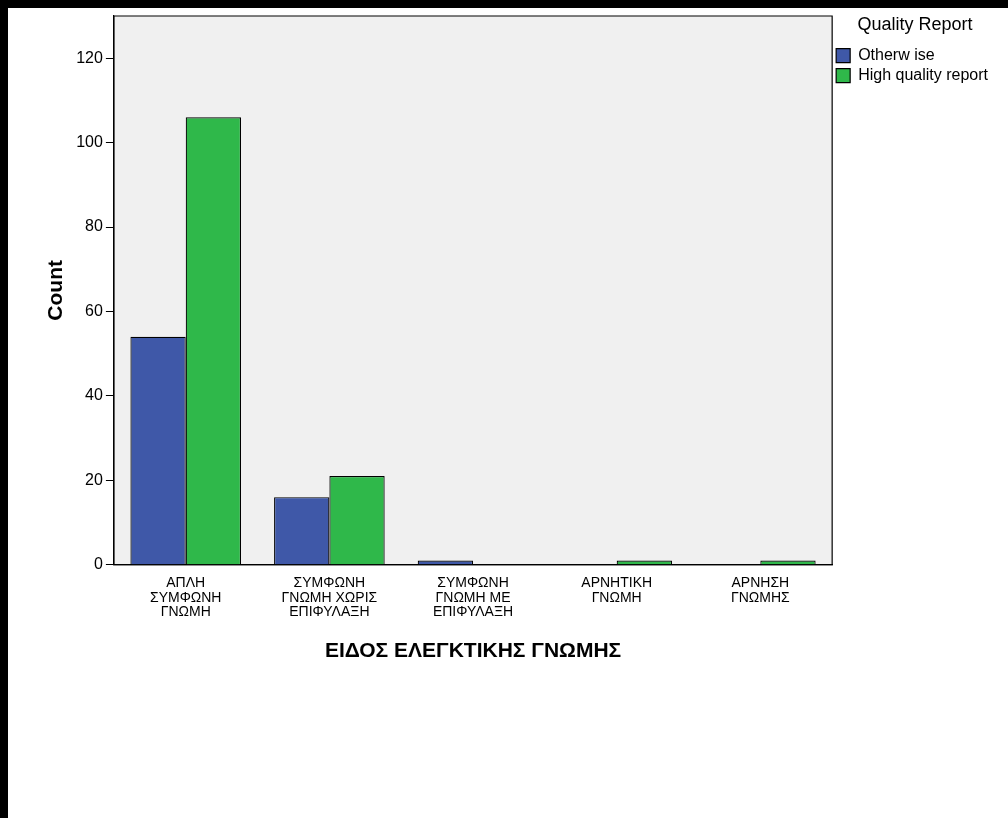 The width and height of the screenshot is (1008, 818). Describe the element at coordinates (915, 23) in the screenshot. I see `legend-title: Quality Report` at that location.